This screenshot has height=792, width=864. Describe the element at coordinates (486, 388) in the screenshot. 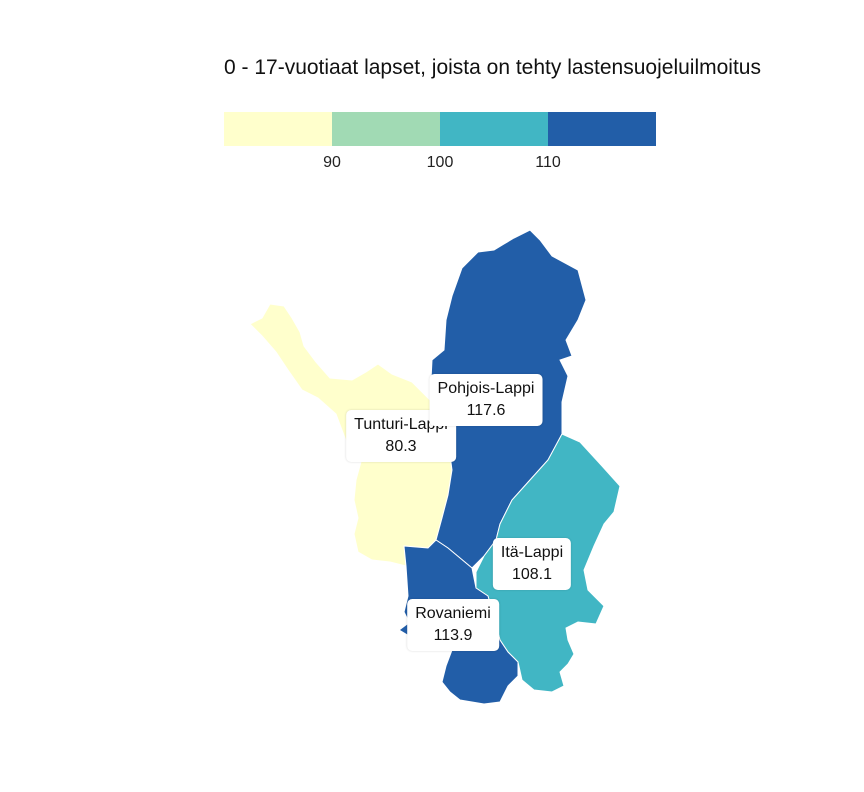

I see `region-name: Pohjois-Lappi` at that location.